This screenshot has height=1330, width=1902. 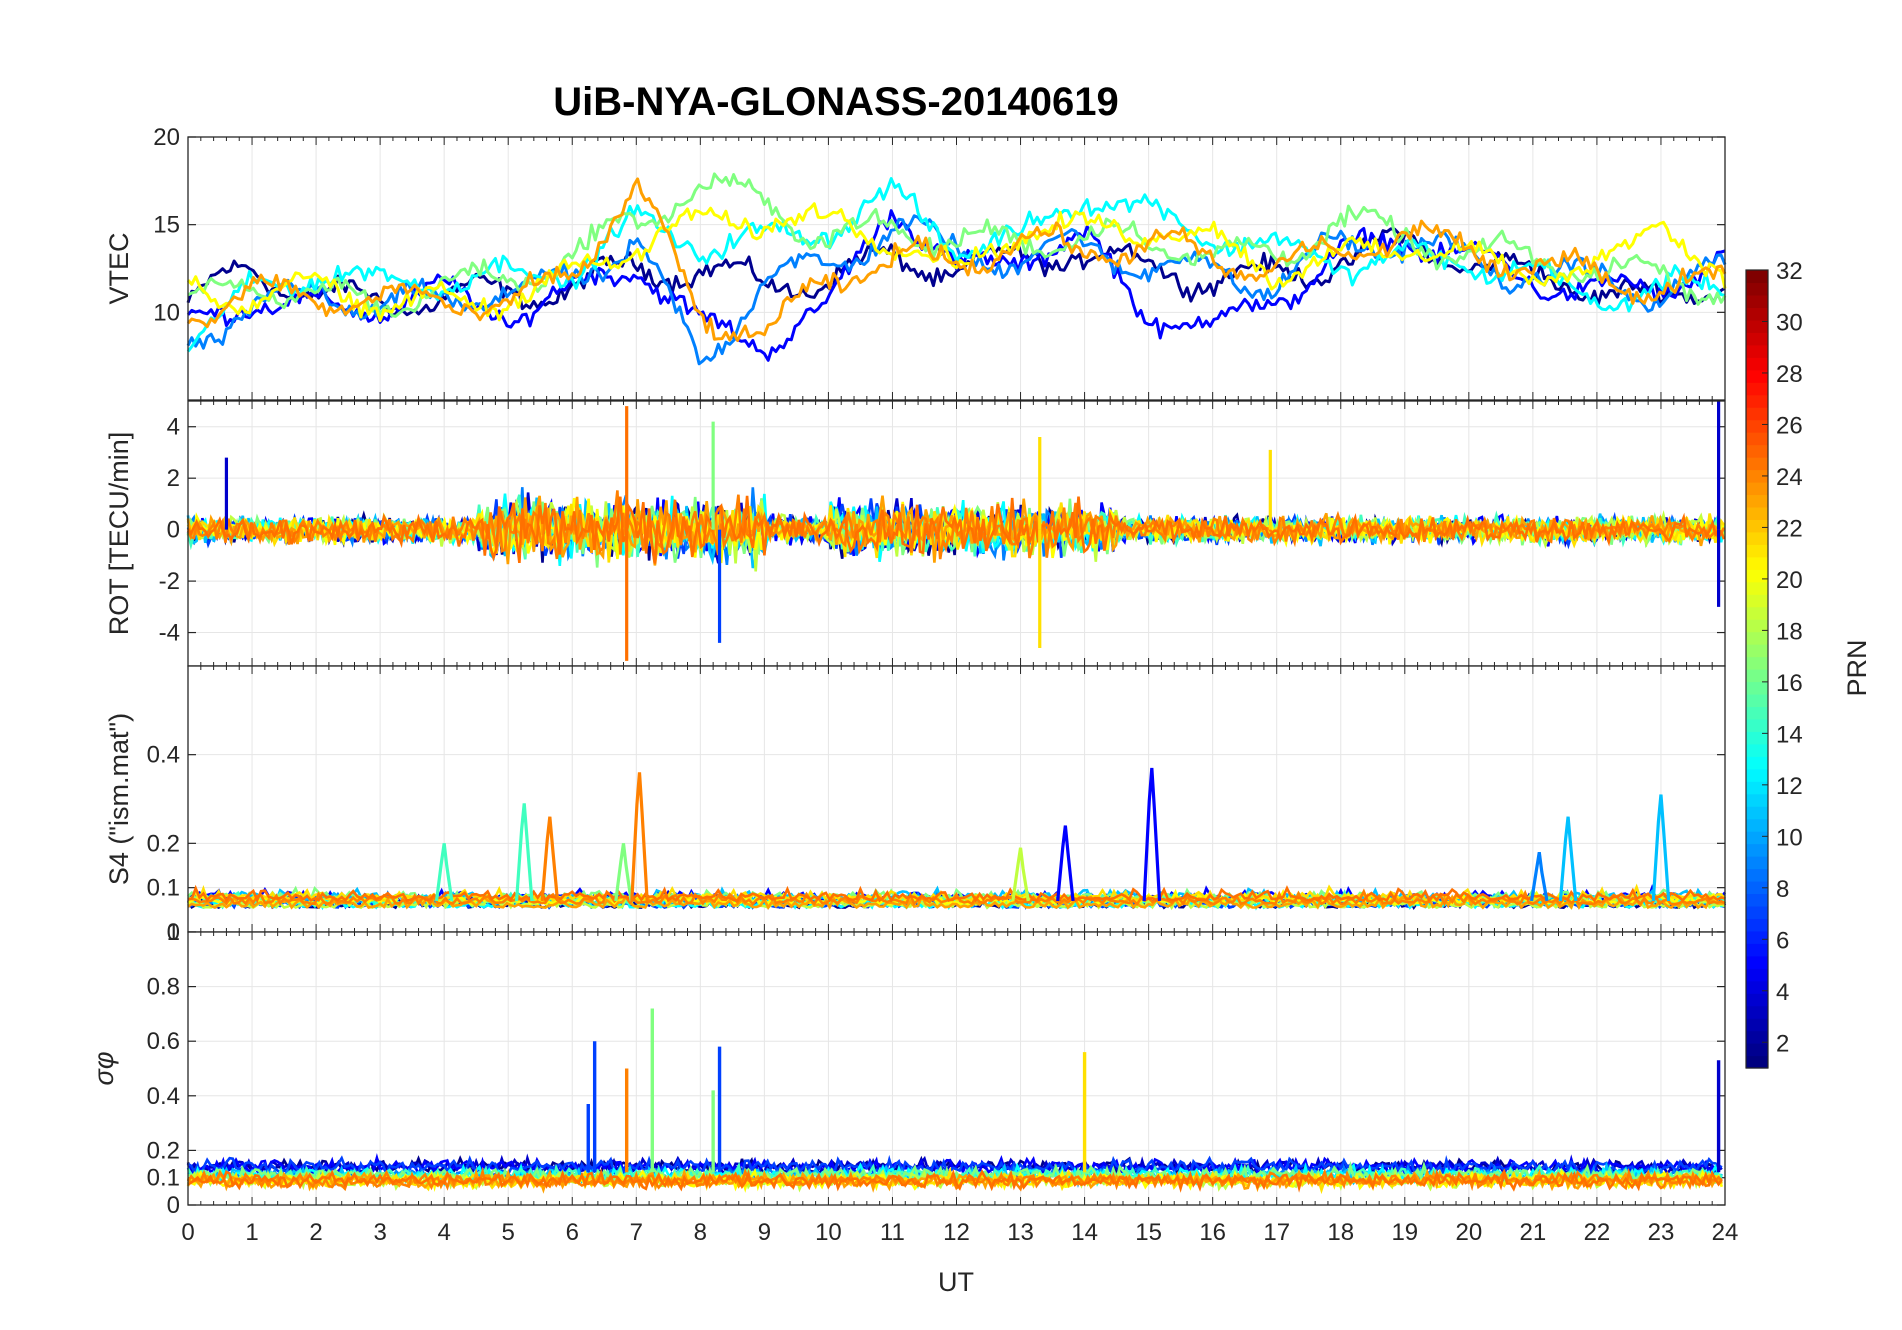 I want to click on y-tick-label: 0.4, so click(x=163, y=755).